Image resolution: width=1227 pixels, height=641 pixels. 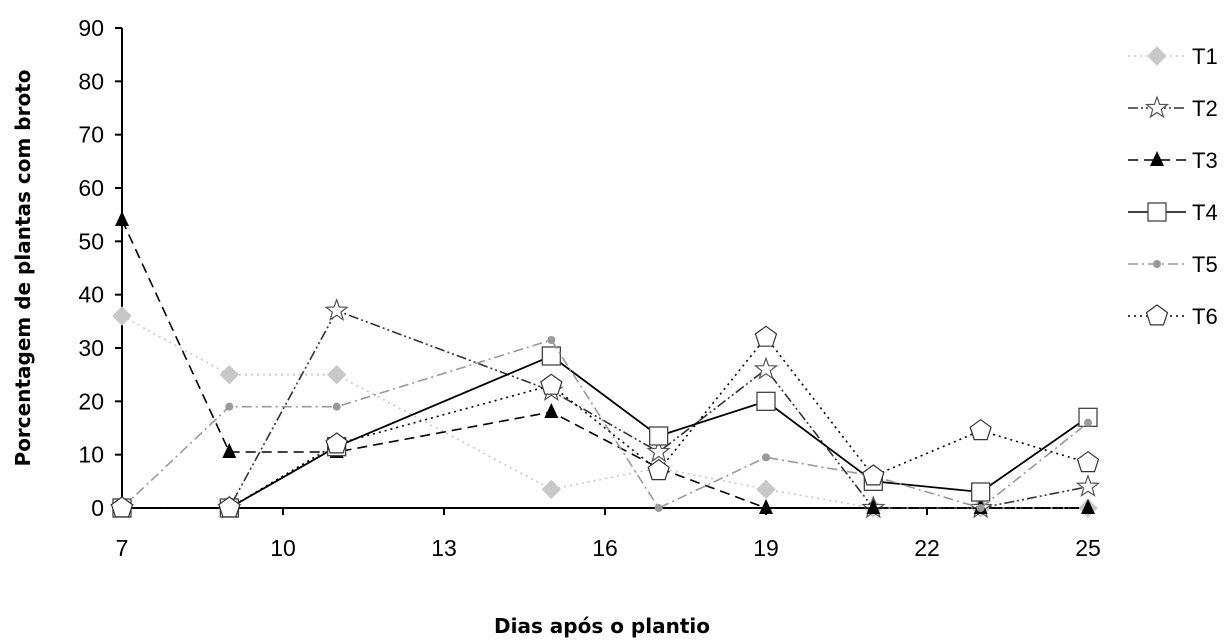 What do you see at coordinates (91, 401) in the screenshot?
I see `y-tick-label: 20` at bounding box center [91, 401].